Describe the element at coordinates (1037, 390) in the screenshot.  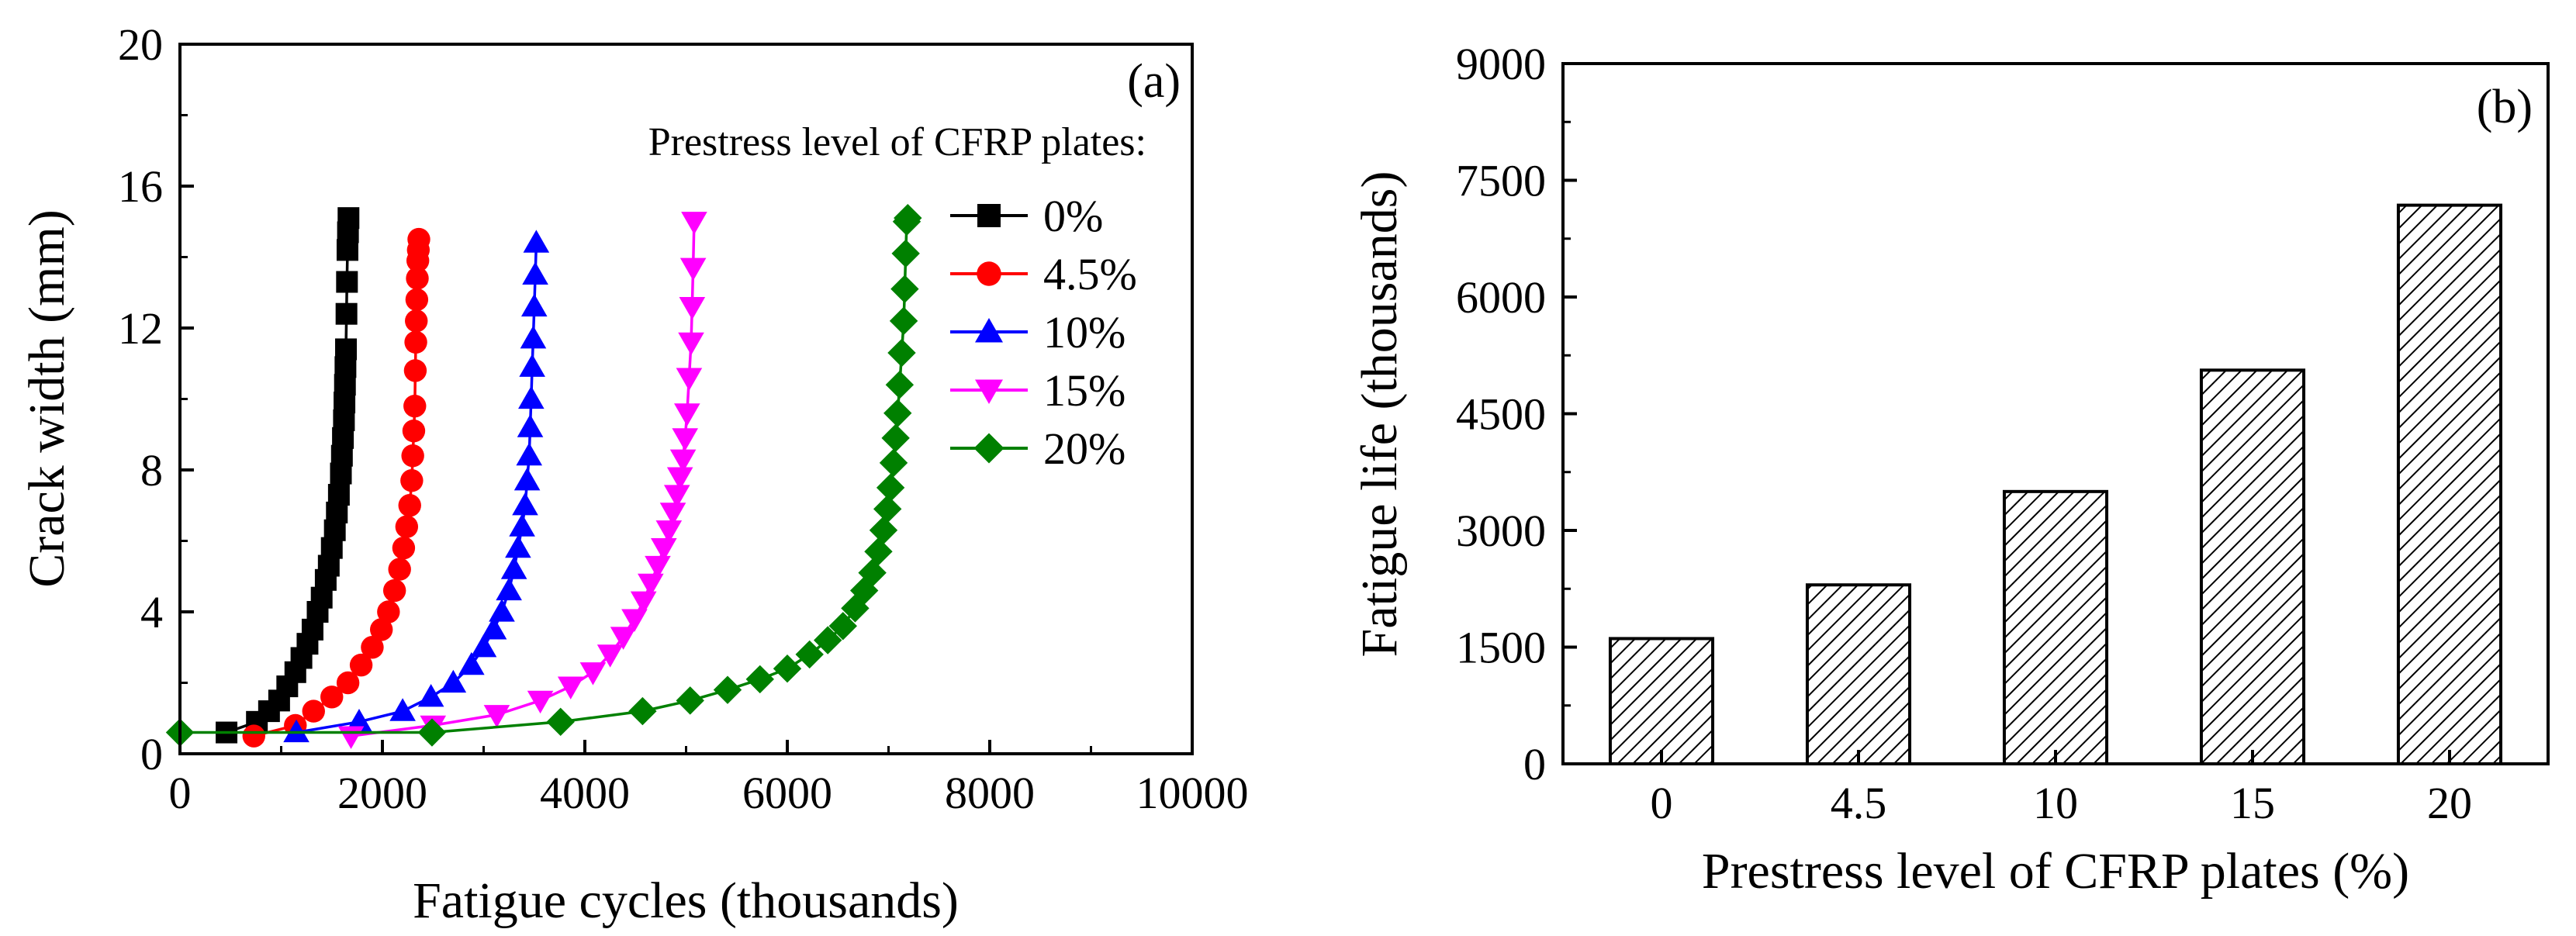
I see `legend-item-15%: 15%` at that location.